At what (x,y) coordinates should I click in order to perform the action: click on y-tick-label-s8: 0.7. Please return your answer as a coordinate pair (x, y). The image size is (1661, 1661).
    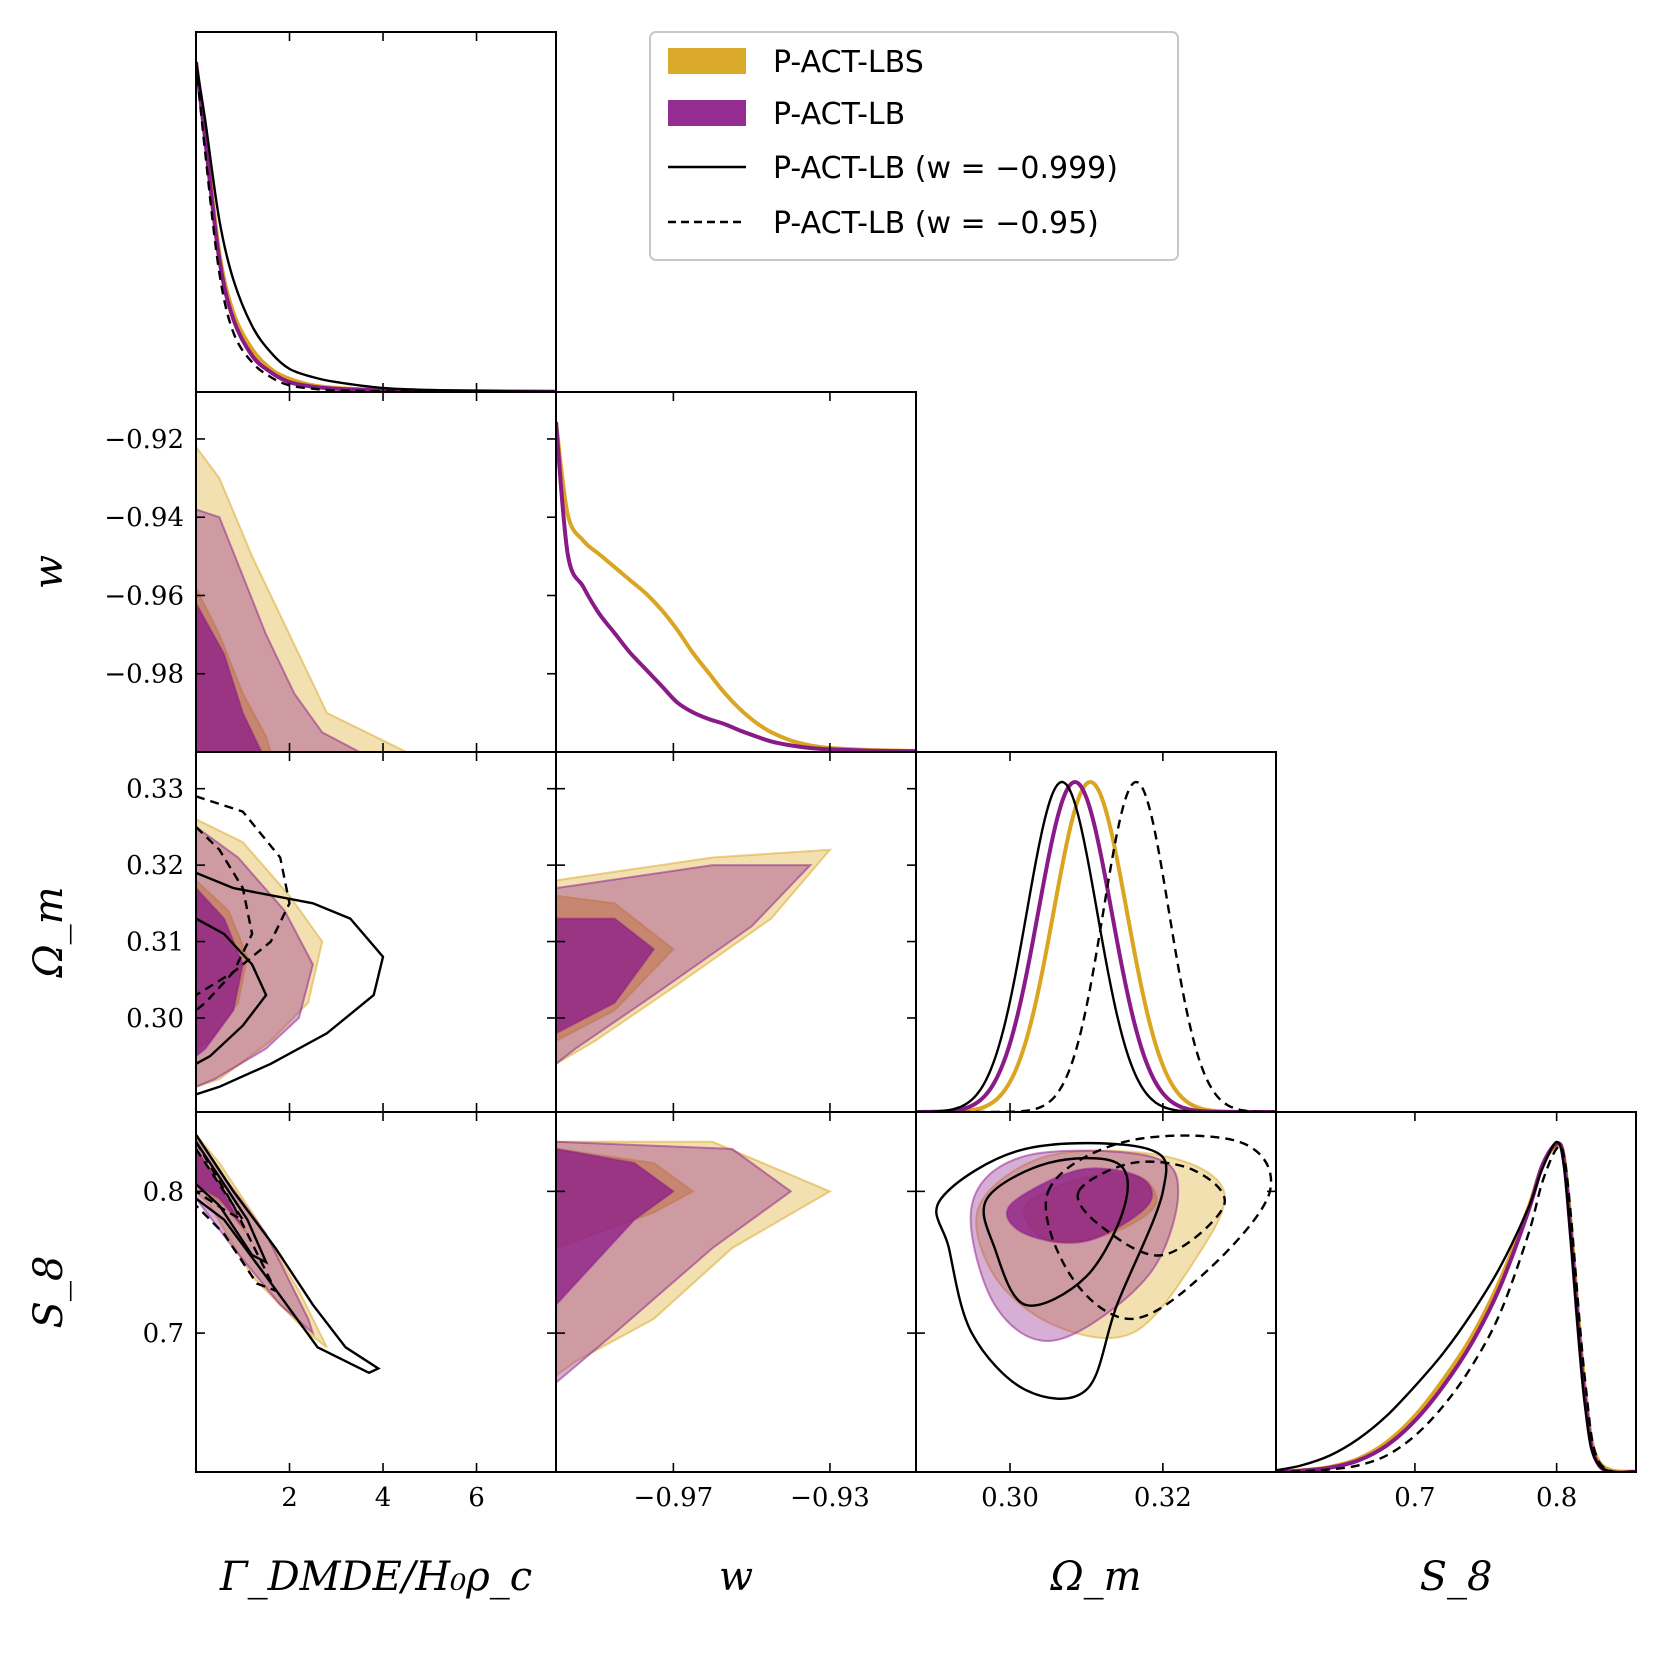
    Looking at the image, I should click on (163, 1334).